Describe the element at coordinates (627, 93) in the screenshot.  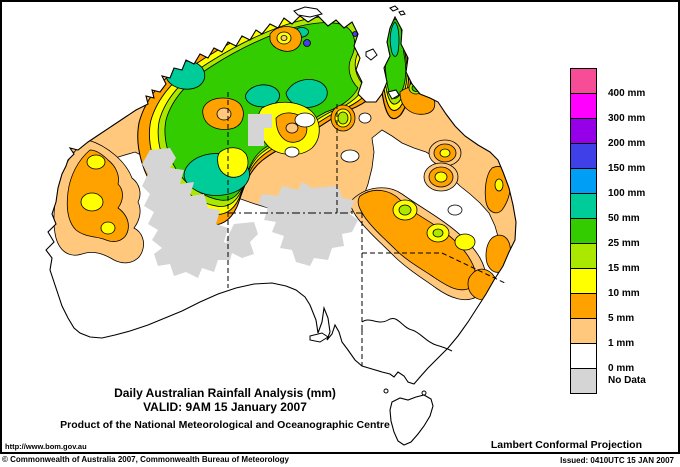
I see `legend-label: 400 mm` at that location.